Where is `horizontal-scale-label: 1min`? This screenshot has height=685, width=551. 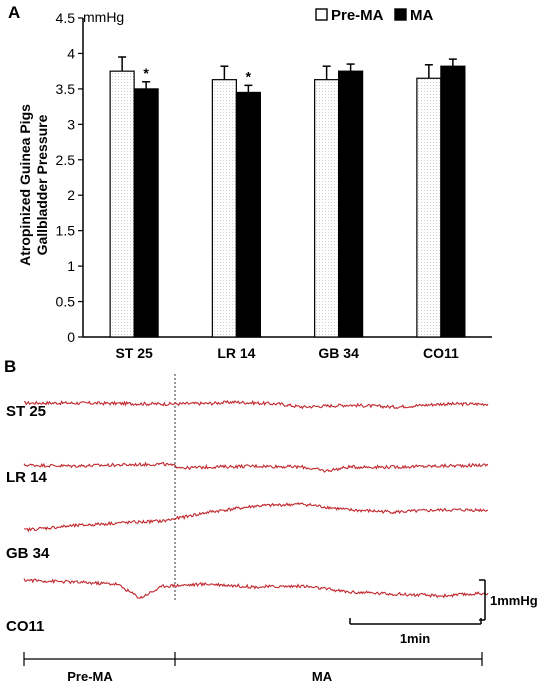
horizontal-scale-label: 1min is located at coordinates (415, 638).